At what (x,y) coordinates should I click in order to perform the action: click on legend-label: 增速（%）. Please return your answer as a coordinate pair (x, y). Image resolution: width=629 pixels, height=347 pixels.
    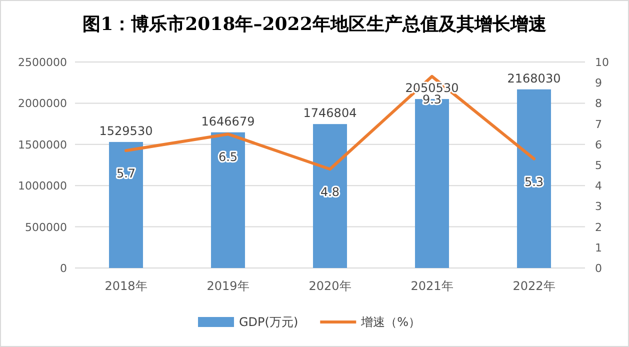
    Looking at the image, I should click on (390, 322).